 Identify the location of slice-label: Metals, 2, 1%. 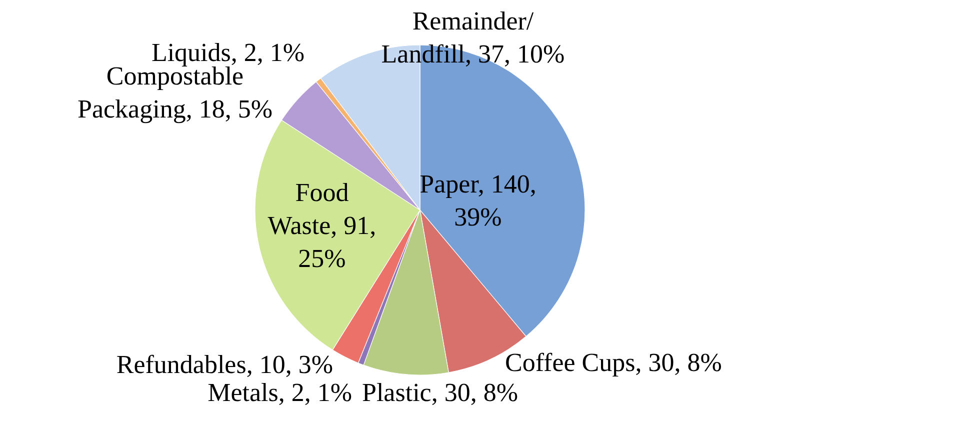
(280, 392).